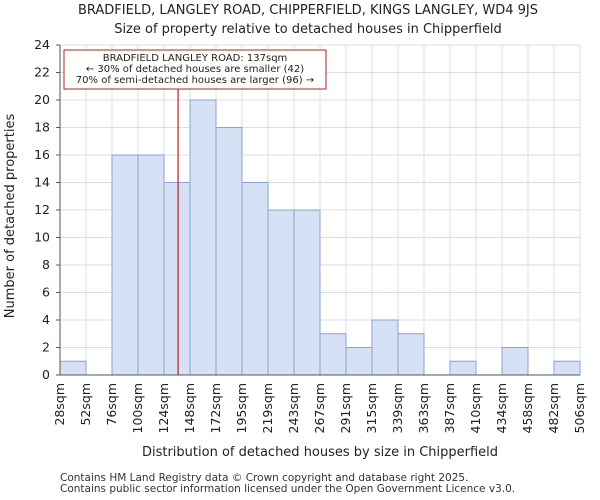 This screenshot has height=500, width=600. What do you see at coordinates (411, 354) in the screenshot?
I see `bar-339sqm` at bounding box center [411, 354].